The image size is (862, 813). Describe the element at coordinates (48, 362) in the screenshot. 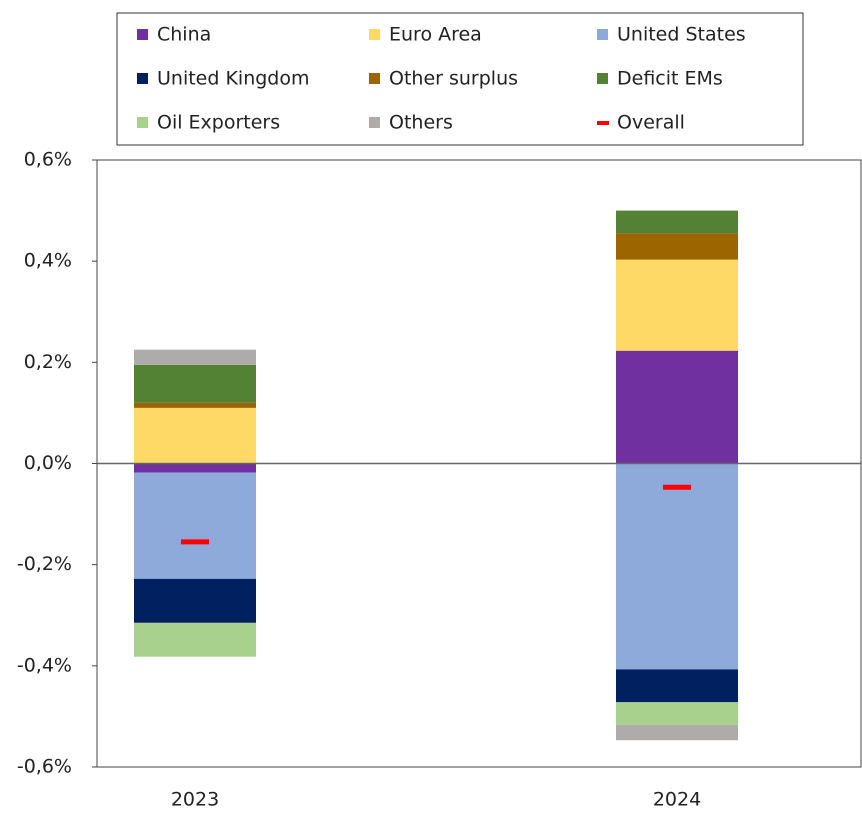

I see `y-tick-label: 0,2%` at that location.